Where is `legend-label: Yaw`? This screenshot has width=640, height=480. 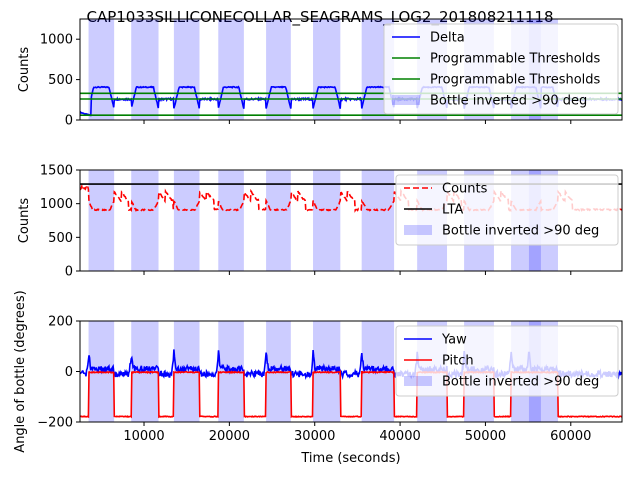
legend-label: Yaw is located at coordinates (454, 340).